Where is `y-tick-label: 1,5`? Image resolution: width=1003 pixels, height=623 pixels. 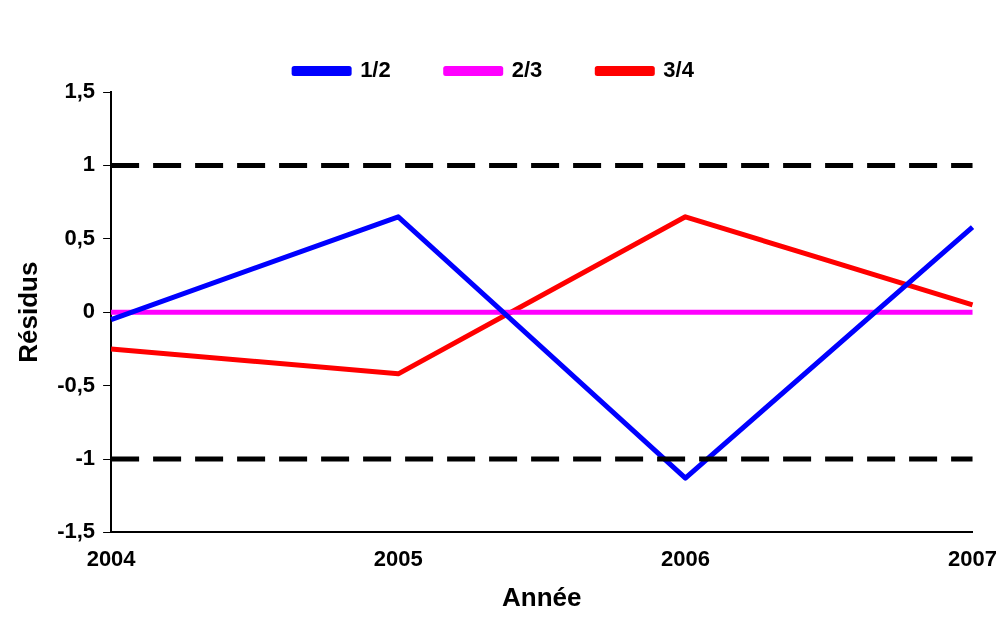 y-tick-label: 1,5 is located at coordinates (80, 91).